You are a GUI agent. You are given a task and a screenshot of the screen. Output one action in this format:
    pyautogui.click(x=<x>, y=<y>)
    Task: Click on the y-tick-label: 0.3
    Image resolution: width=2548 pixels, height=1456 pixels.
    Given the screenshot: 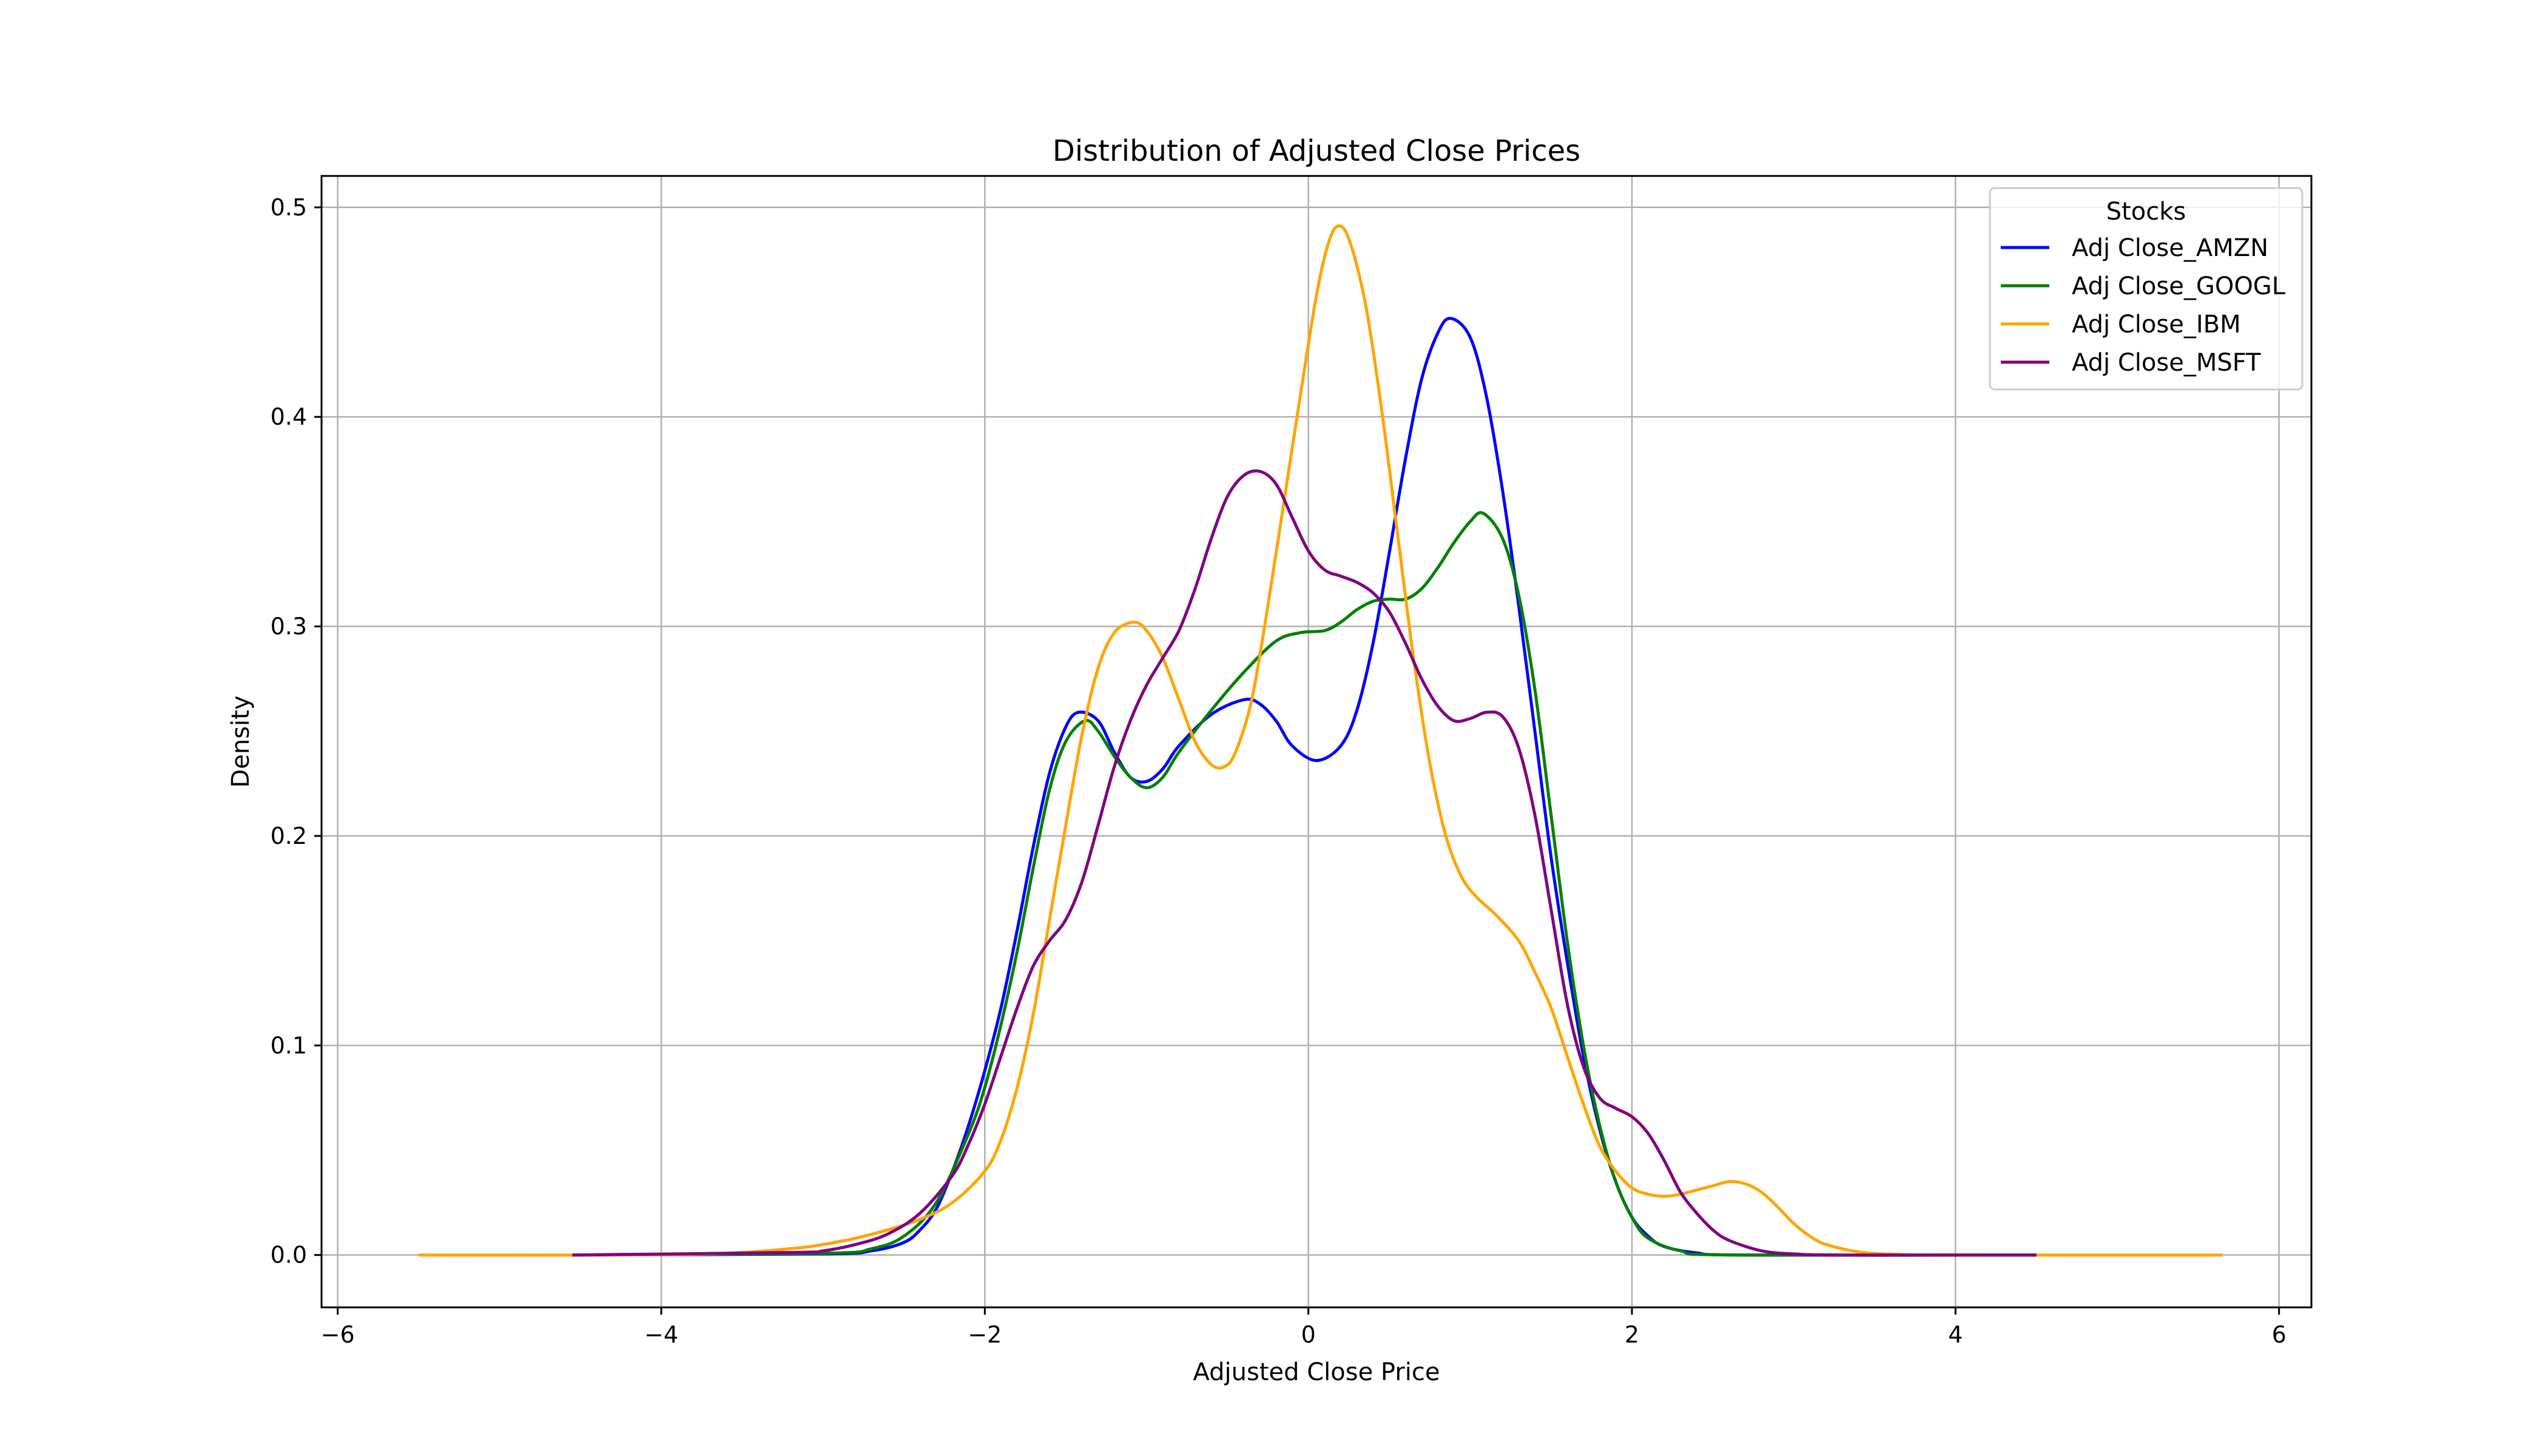 What is the action you would take?
    pyautogui.click(x=289, y=626)
    